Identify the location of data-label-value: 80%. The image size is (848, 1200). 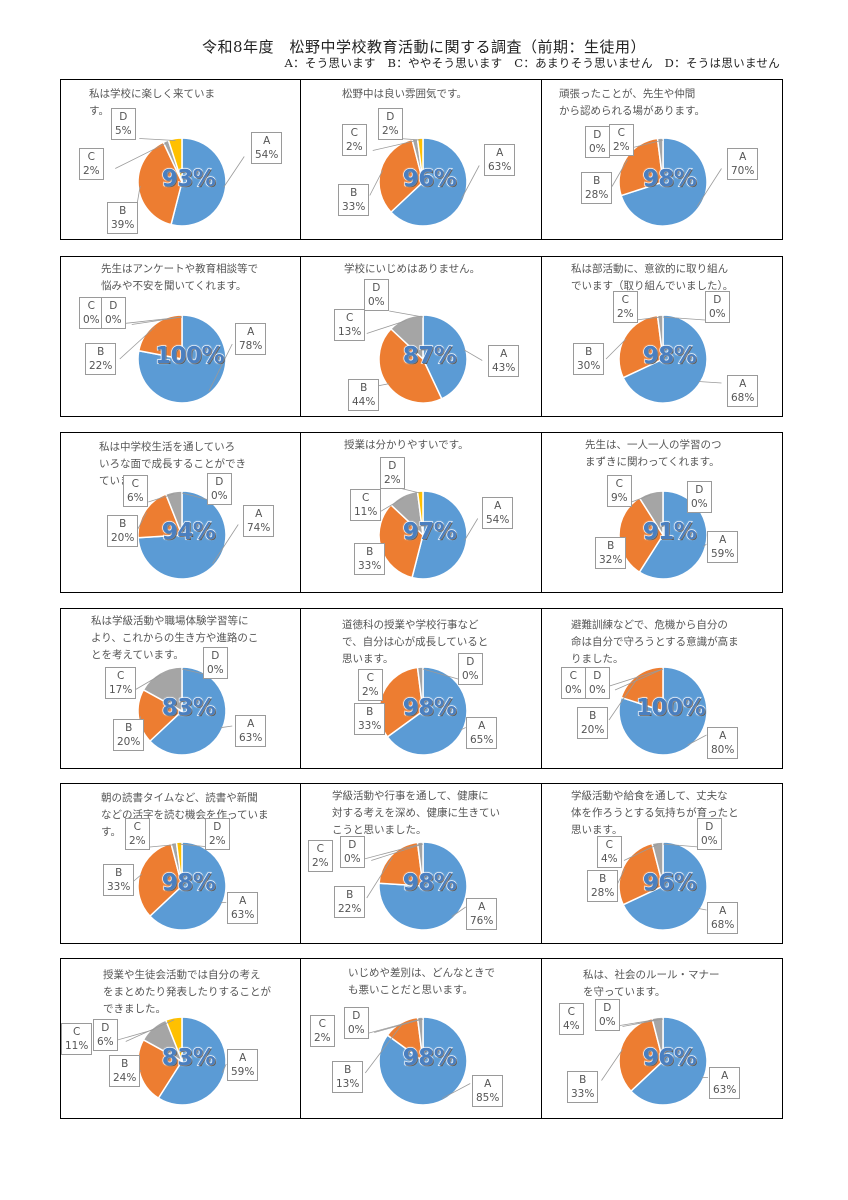
(723, 750).